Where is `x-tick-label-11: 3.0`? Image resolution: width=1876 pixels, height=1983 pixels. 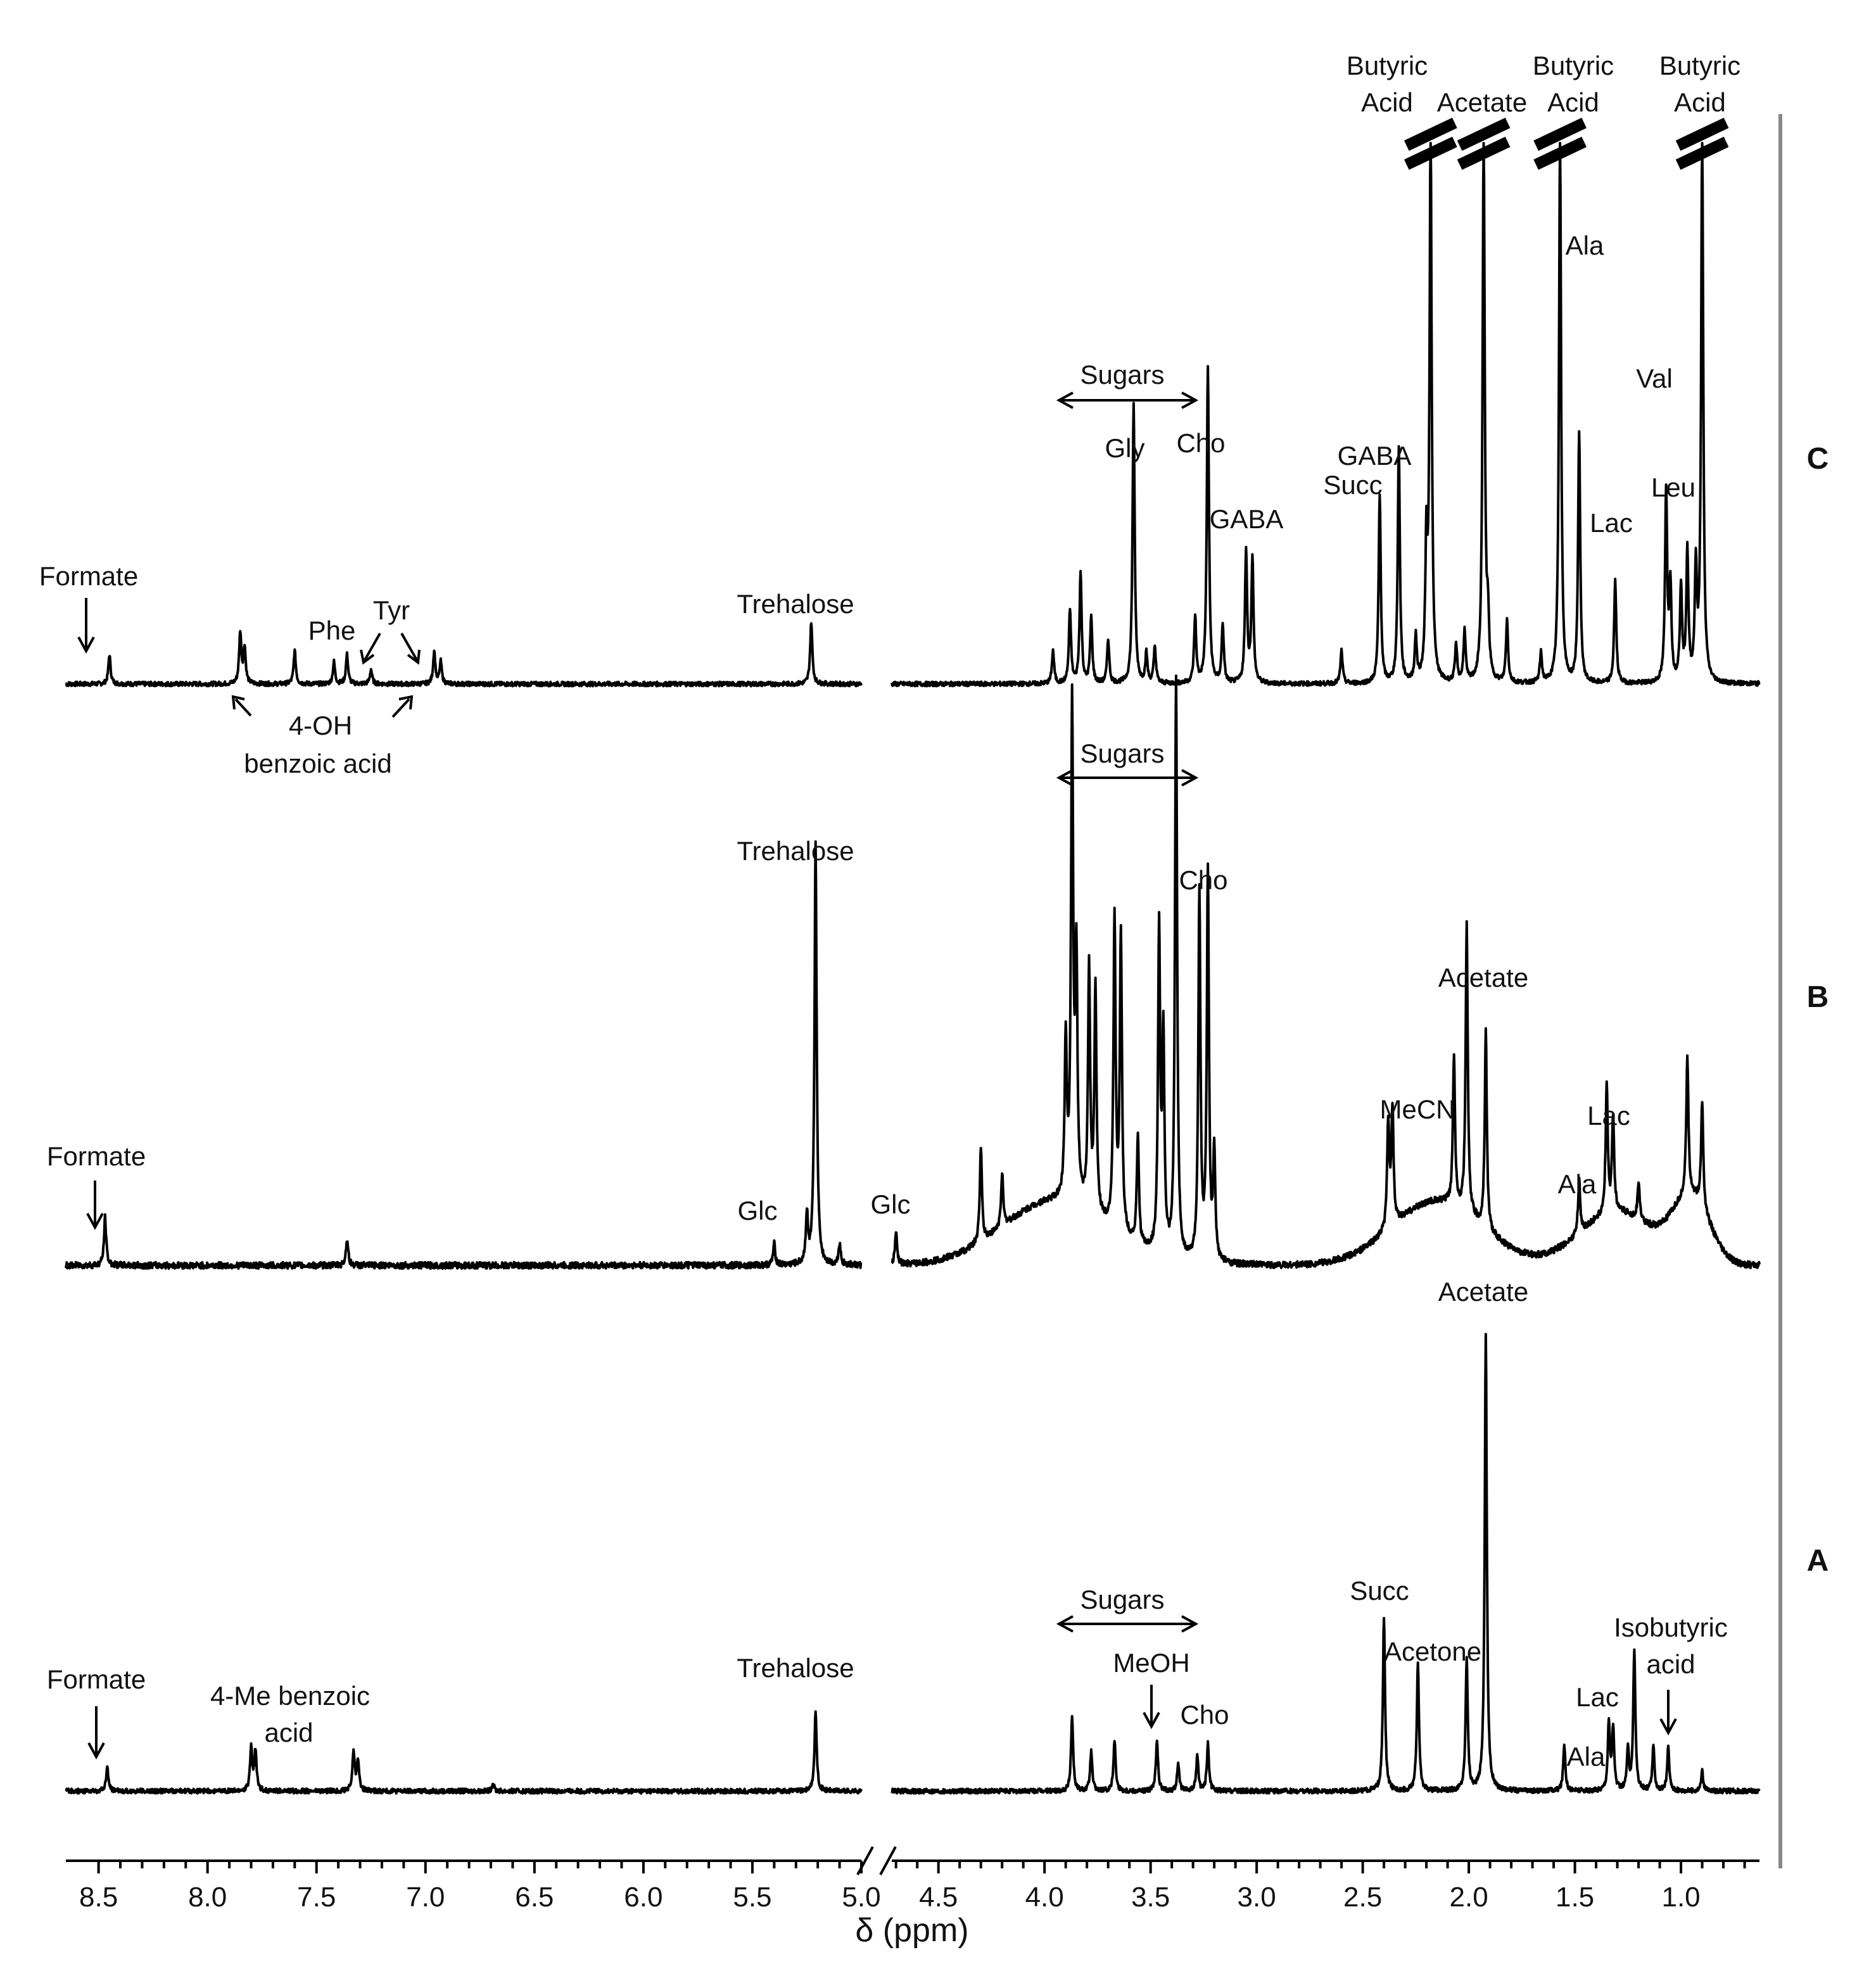
x-tick-label-11: 3.0 is located at coordinates (1257, 1898).